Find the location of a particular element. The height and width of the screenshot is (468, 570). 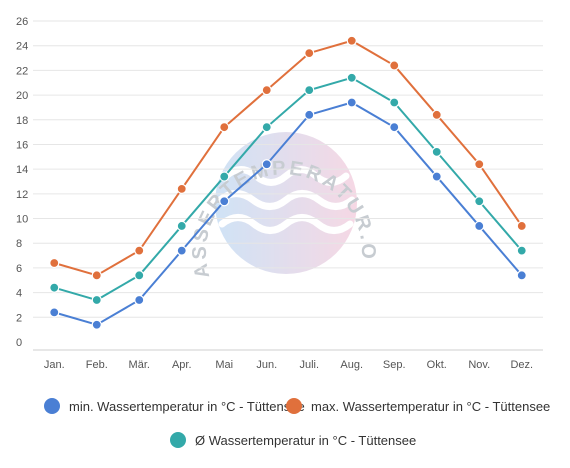

legend-marker-min is located at coordinates (52, 406).